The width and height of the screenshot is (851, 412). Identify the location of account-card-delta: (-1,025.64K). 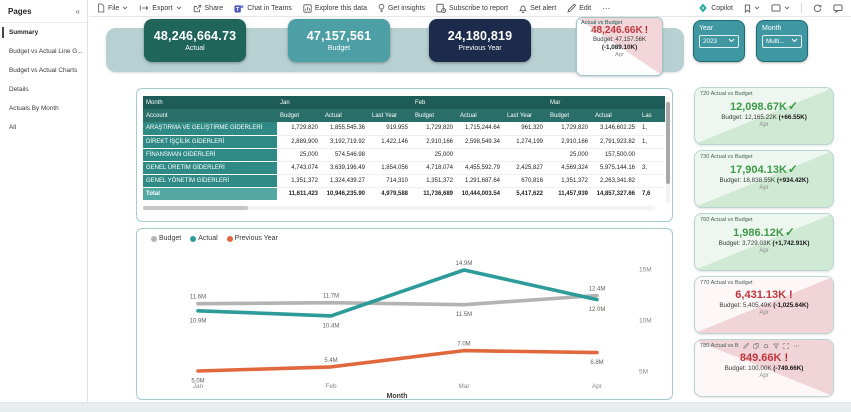
(791, 305).